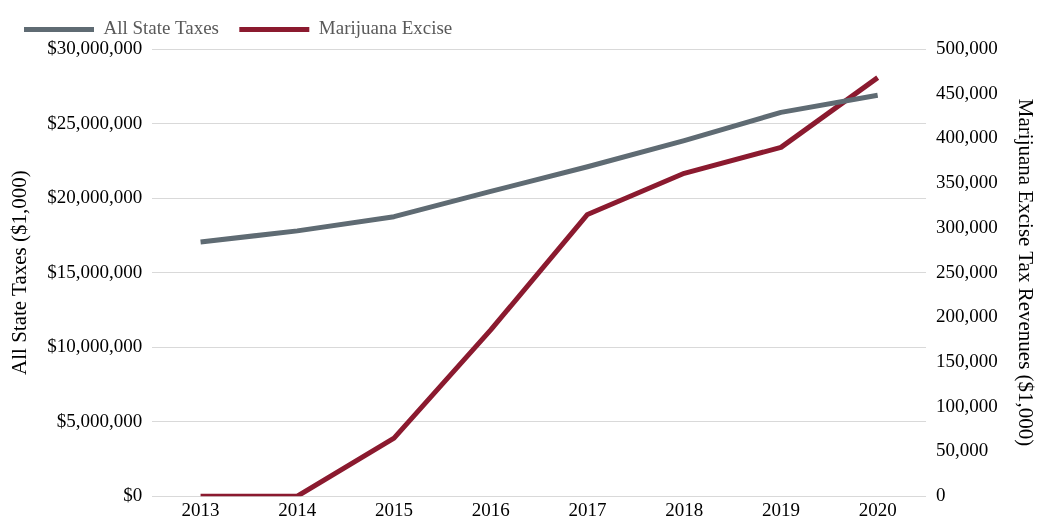 This screenshot has width=1049, height=525. What do you see at coordinates (587, 509) in the screenshot?
I see `x-tick-label: 2017` at bounding box center [587, 509].